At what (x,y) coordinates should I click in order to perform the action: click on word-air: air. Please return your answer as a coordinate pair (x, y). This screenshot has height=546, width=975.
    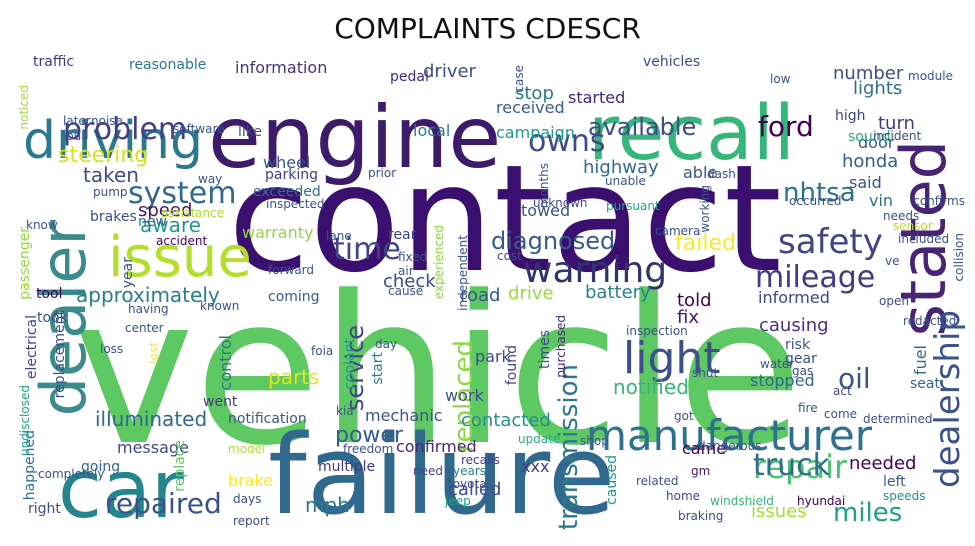
    Looking at the image, I should click on (406, 271).